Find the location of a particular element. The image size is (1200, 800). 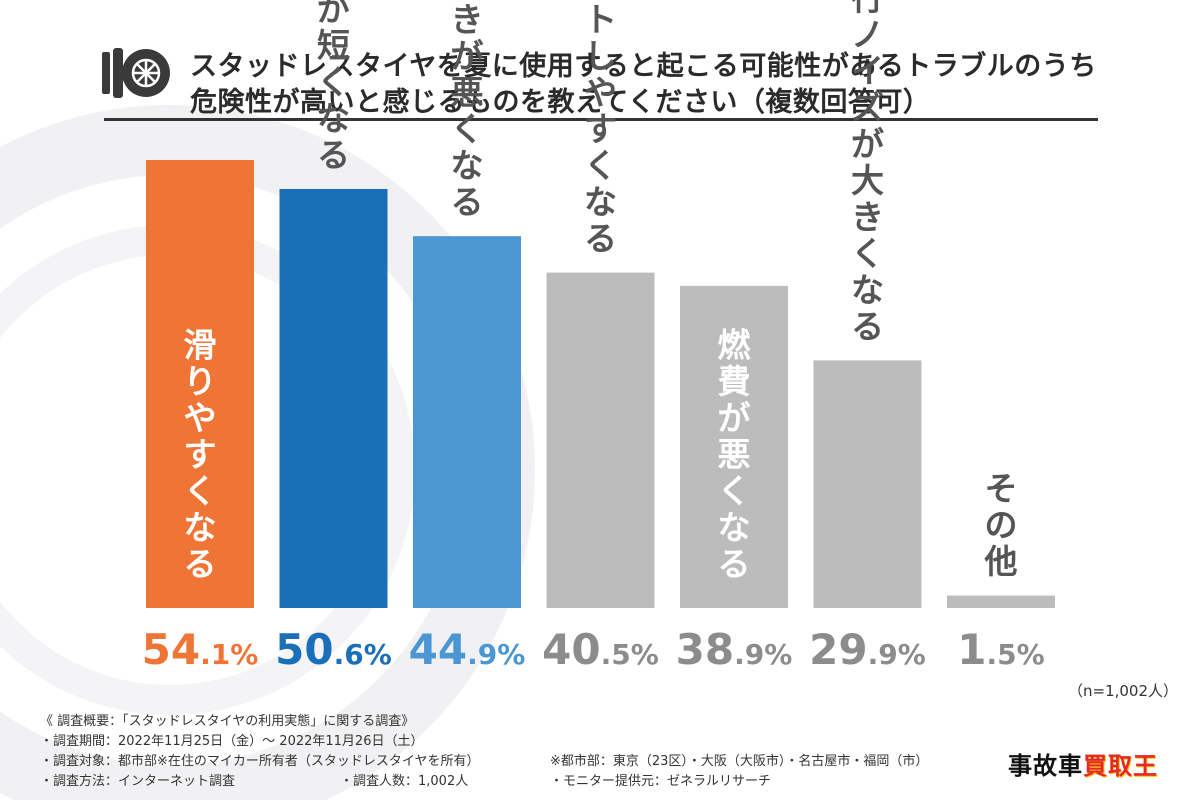

chart-title-line-2: 危険性が高いと感じるものを教えてください（複数回答可） is located at coordinates (560, 102).